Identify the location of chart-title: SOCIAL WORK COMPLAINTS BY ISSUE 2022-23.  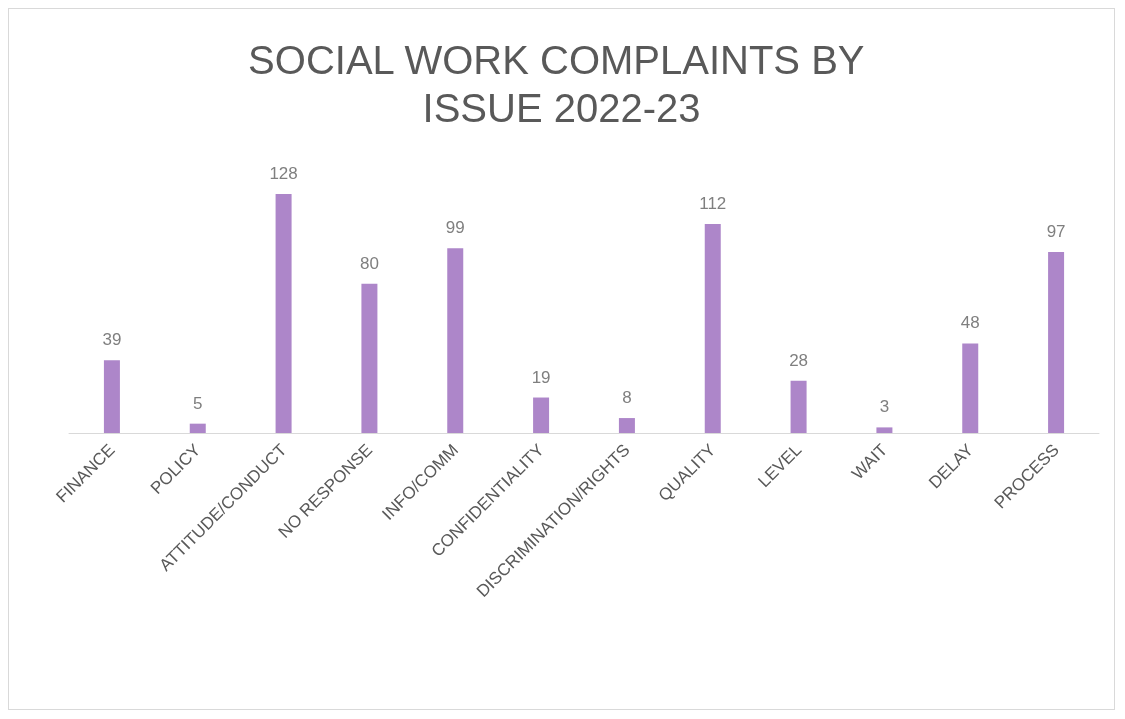
(561, 84).